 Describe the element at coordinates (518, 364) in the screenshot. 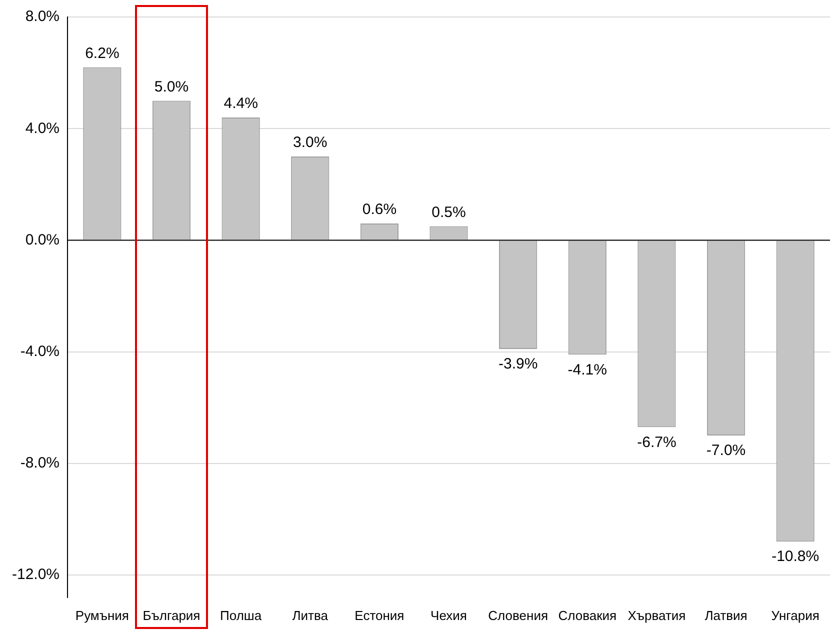

I see `data-label: -3.9%` at that location.